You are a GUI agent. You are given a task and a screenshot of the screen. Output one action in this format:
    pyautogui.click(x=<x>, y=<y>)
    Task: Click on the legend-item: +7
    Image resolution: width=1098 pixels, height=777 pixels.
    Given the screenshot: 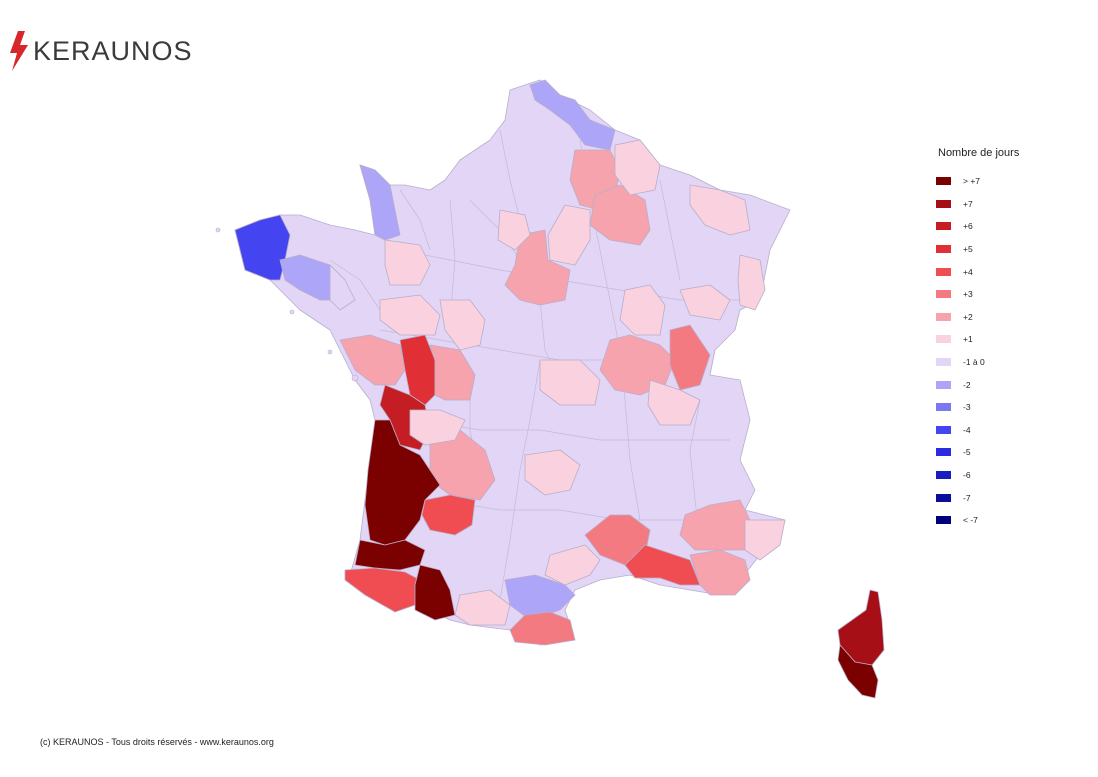 What is the action you would take?
    pyautogui.click(x=977, y=204)
    